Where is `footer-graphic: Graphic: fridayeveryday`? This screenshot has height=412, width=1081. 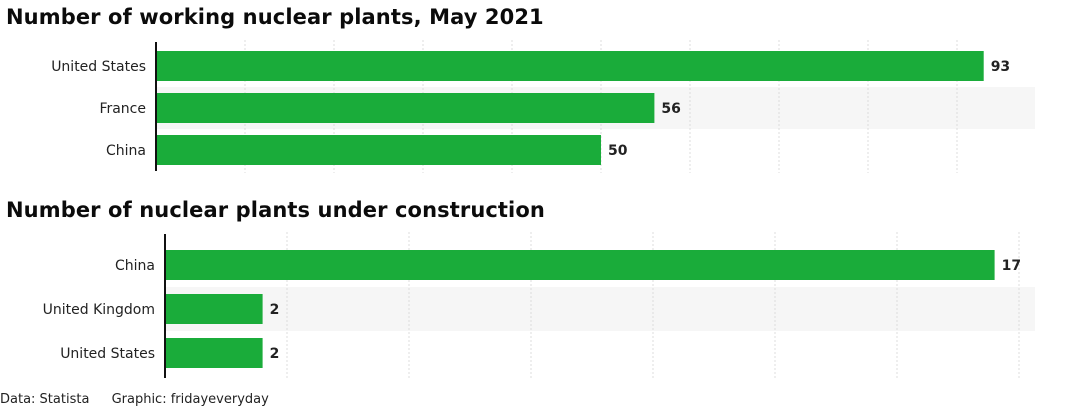
footer-graphic: Graphic: fridayeveryday is located at coordinates (190, 399).